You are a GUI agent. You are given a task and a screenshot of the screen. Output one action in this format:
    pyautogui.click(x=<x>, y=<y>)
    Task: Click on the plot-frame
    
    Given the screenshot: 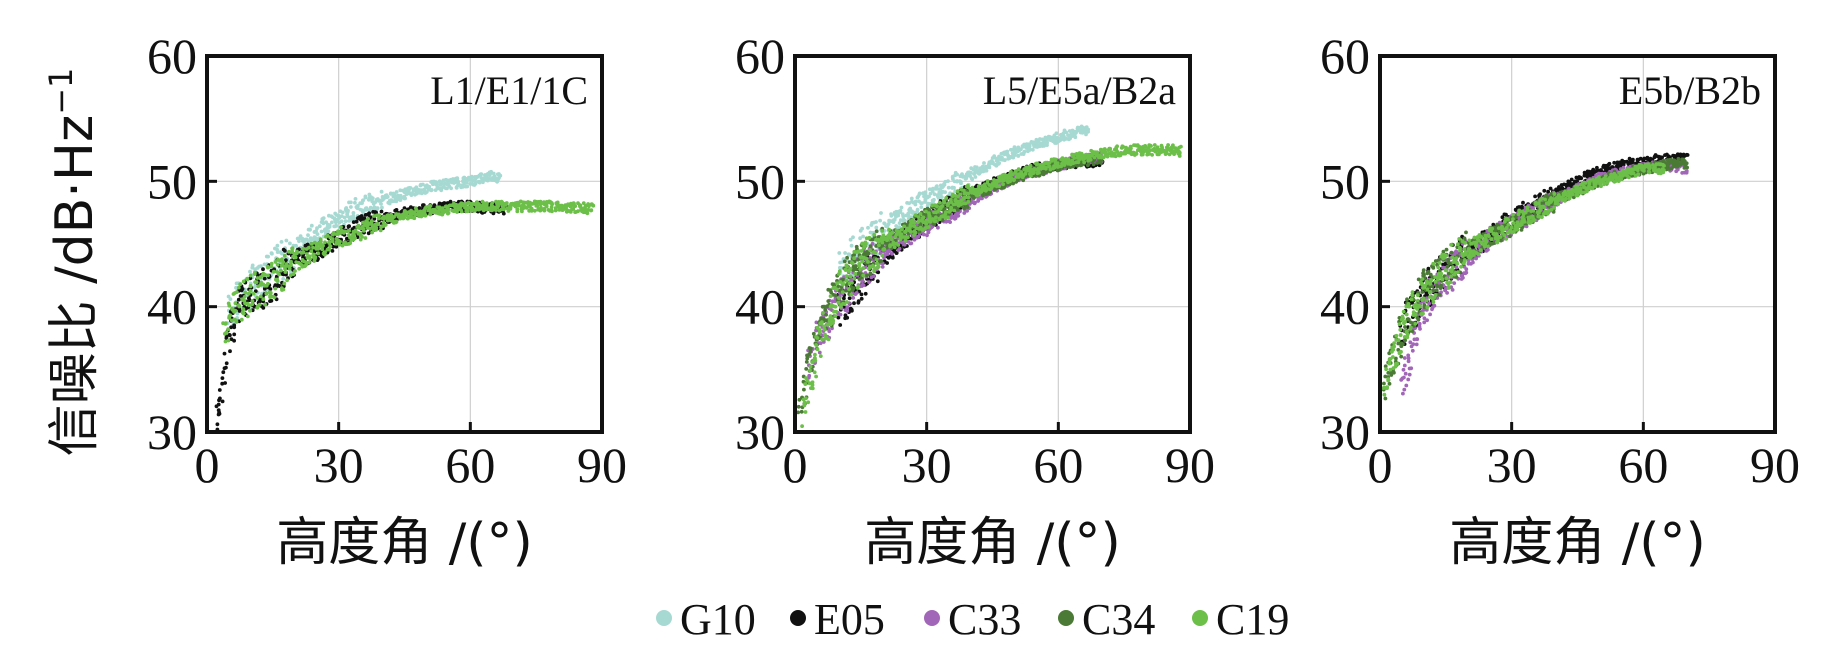 What is the action you would take?
    pyautogui.click(x=404, y=244)
    